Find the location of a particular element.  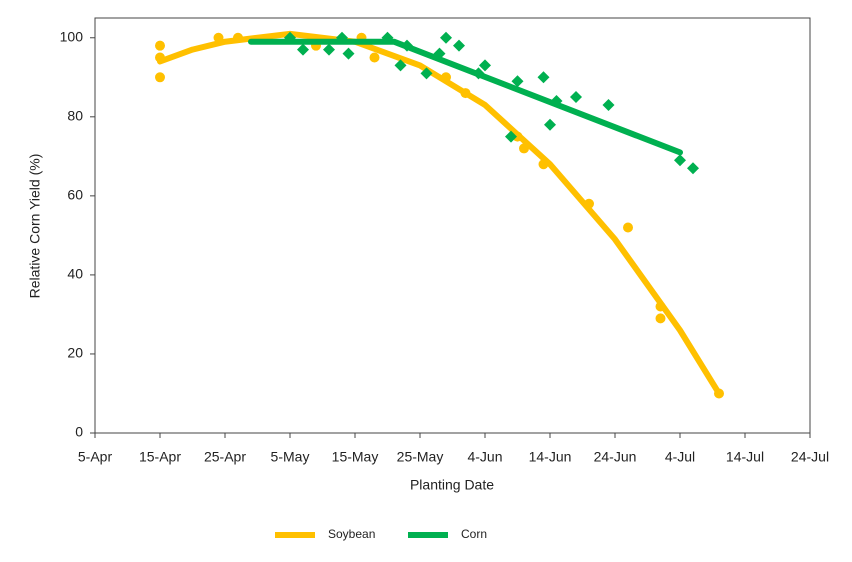

legend-label: Soybean is located at coordinates (351, 534).